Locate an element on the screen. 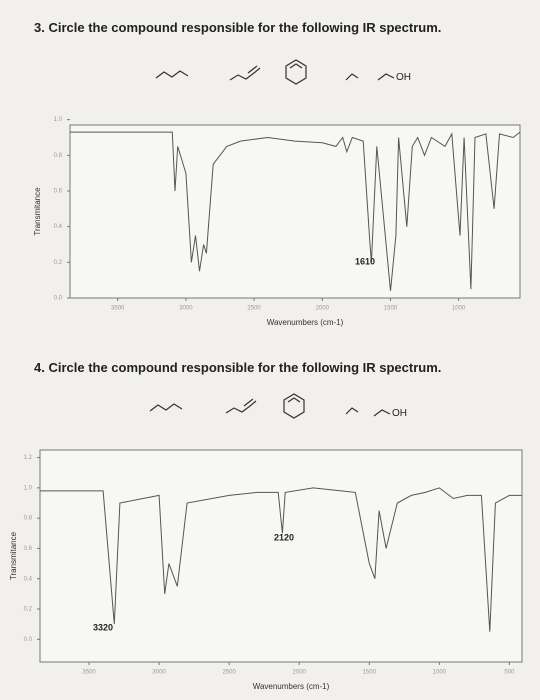 The width and height of the screenshot is (540, 700). y-tick-label: 1.2 is located at coordinates (28, 458).